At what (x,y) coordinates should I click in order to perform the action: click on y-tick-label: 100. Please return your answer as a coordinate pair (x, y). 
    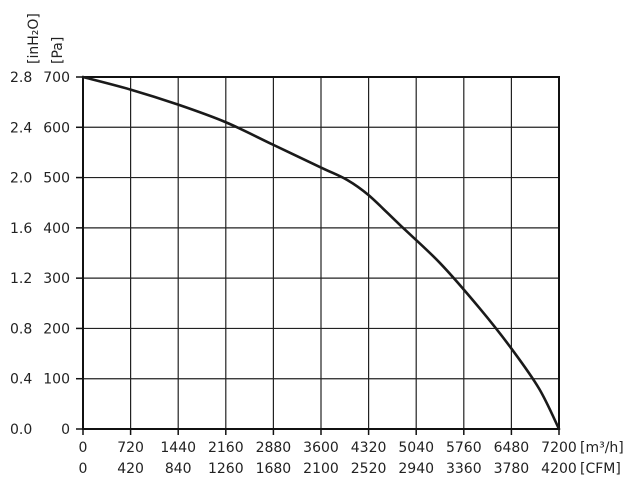
    Looking at the image, I should click on (56, 380).